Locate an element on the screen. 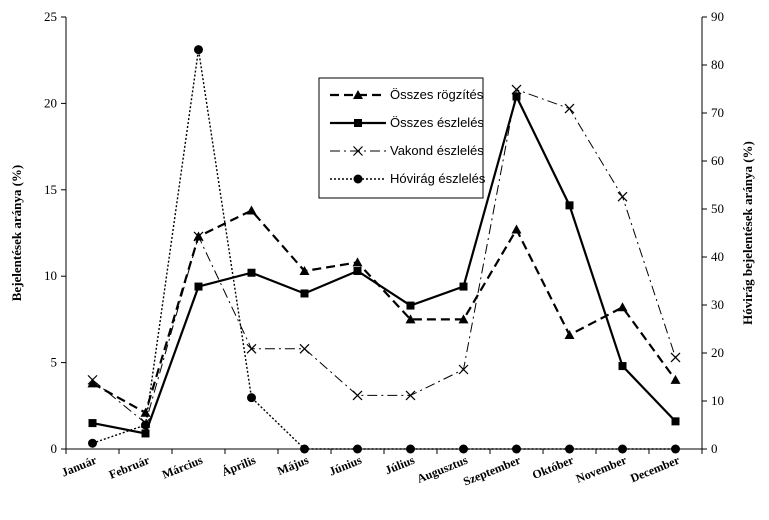 This screenshot has height=520, width=769. right-tick-label: 0 is located at coordinates (714, 448).